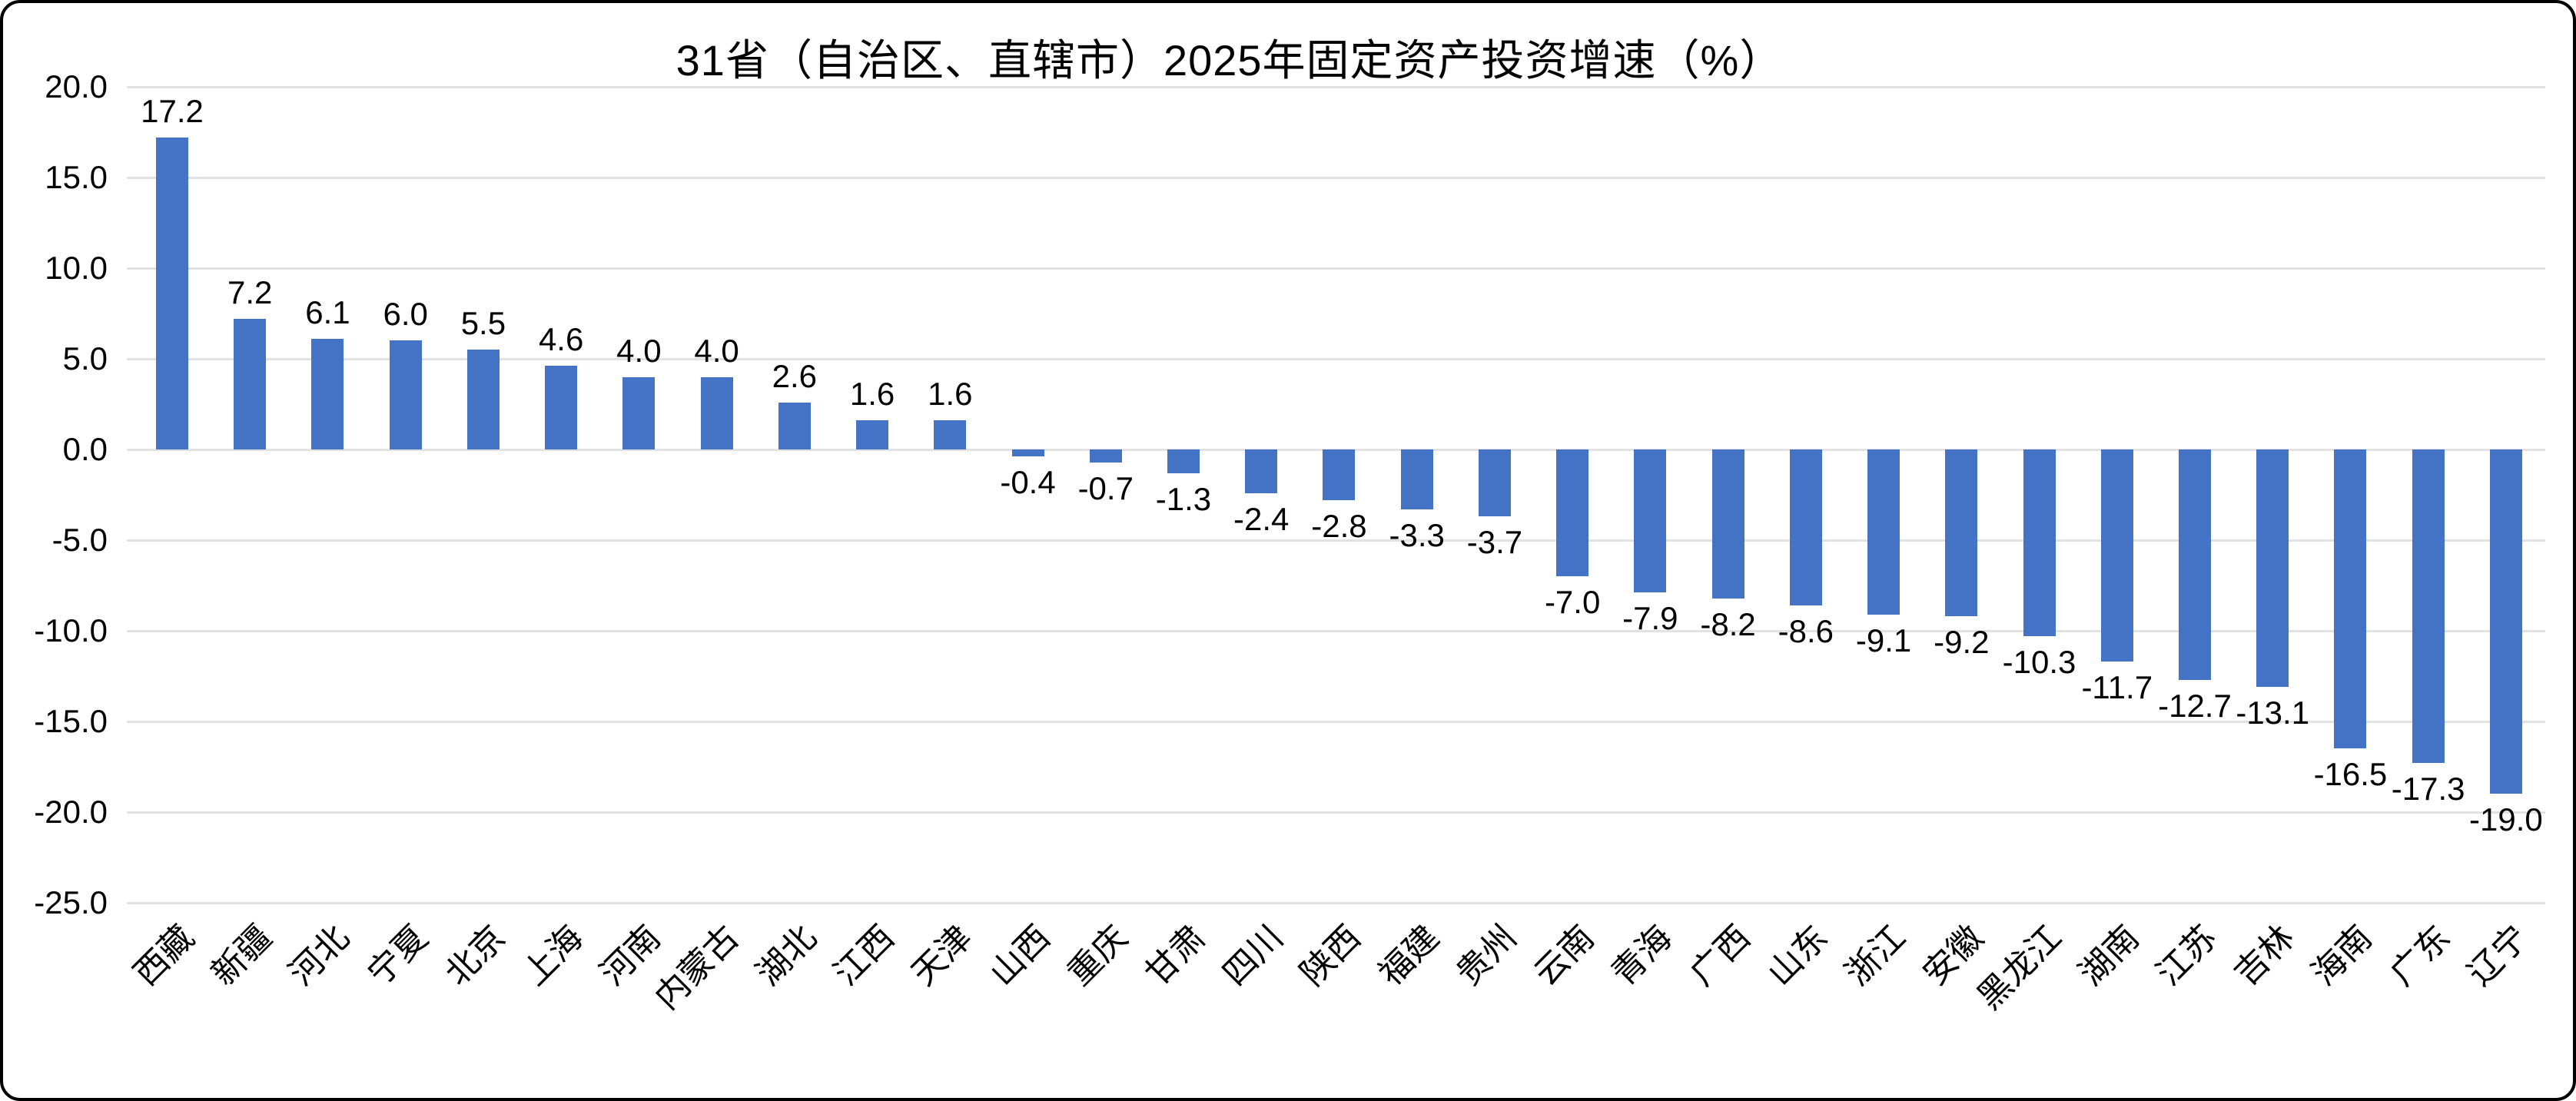 This screenshot has height=1101, width=2576. What do you see at coordinates (71, 721) in the screenshot?
I see `y-tick-label: -15.0` at bounding box center [71, 721].